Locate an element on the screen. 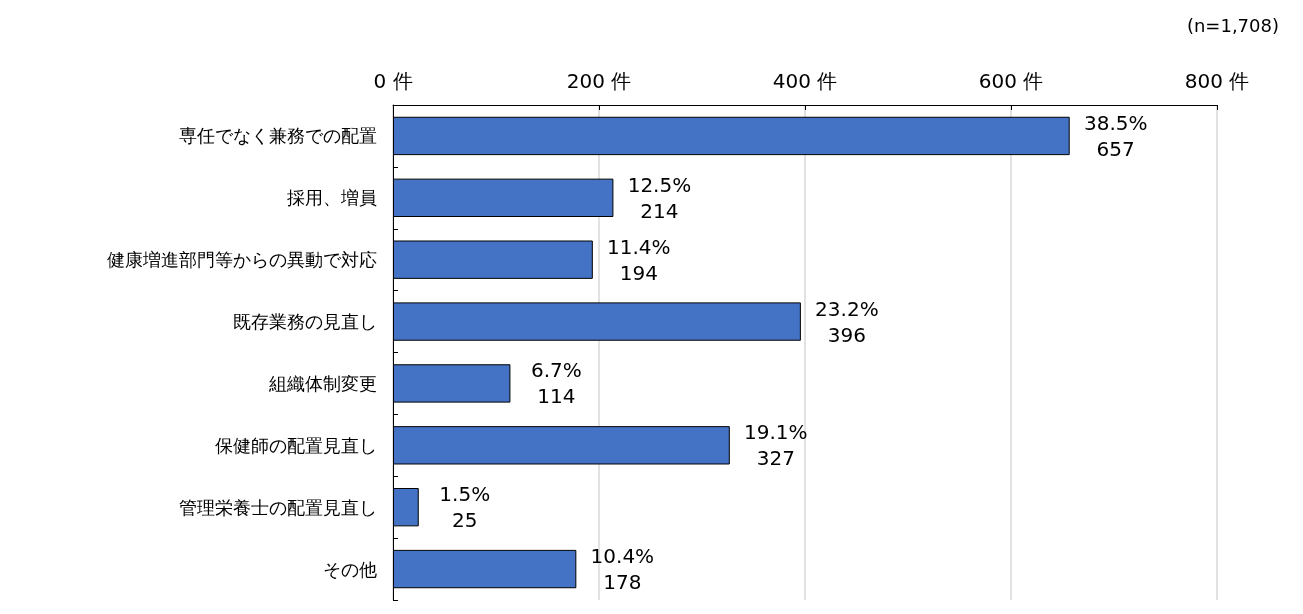 The image size is (1303, 614). y-tick-label: 専任でなく兼務での配置 is located at coordinates (278, 136).